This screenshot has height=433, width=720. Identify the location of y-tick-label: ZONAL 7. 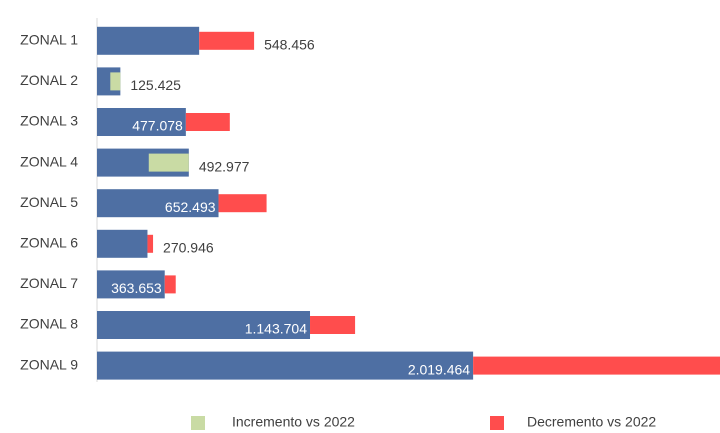
(49, 283).